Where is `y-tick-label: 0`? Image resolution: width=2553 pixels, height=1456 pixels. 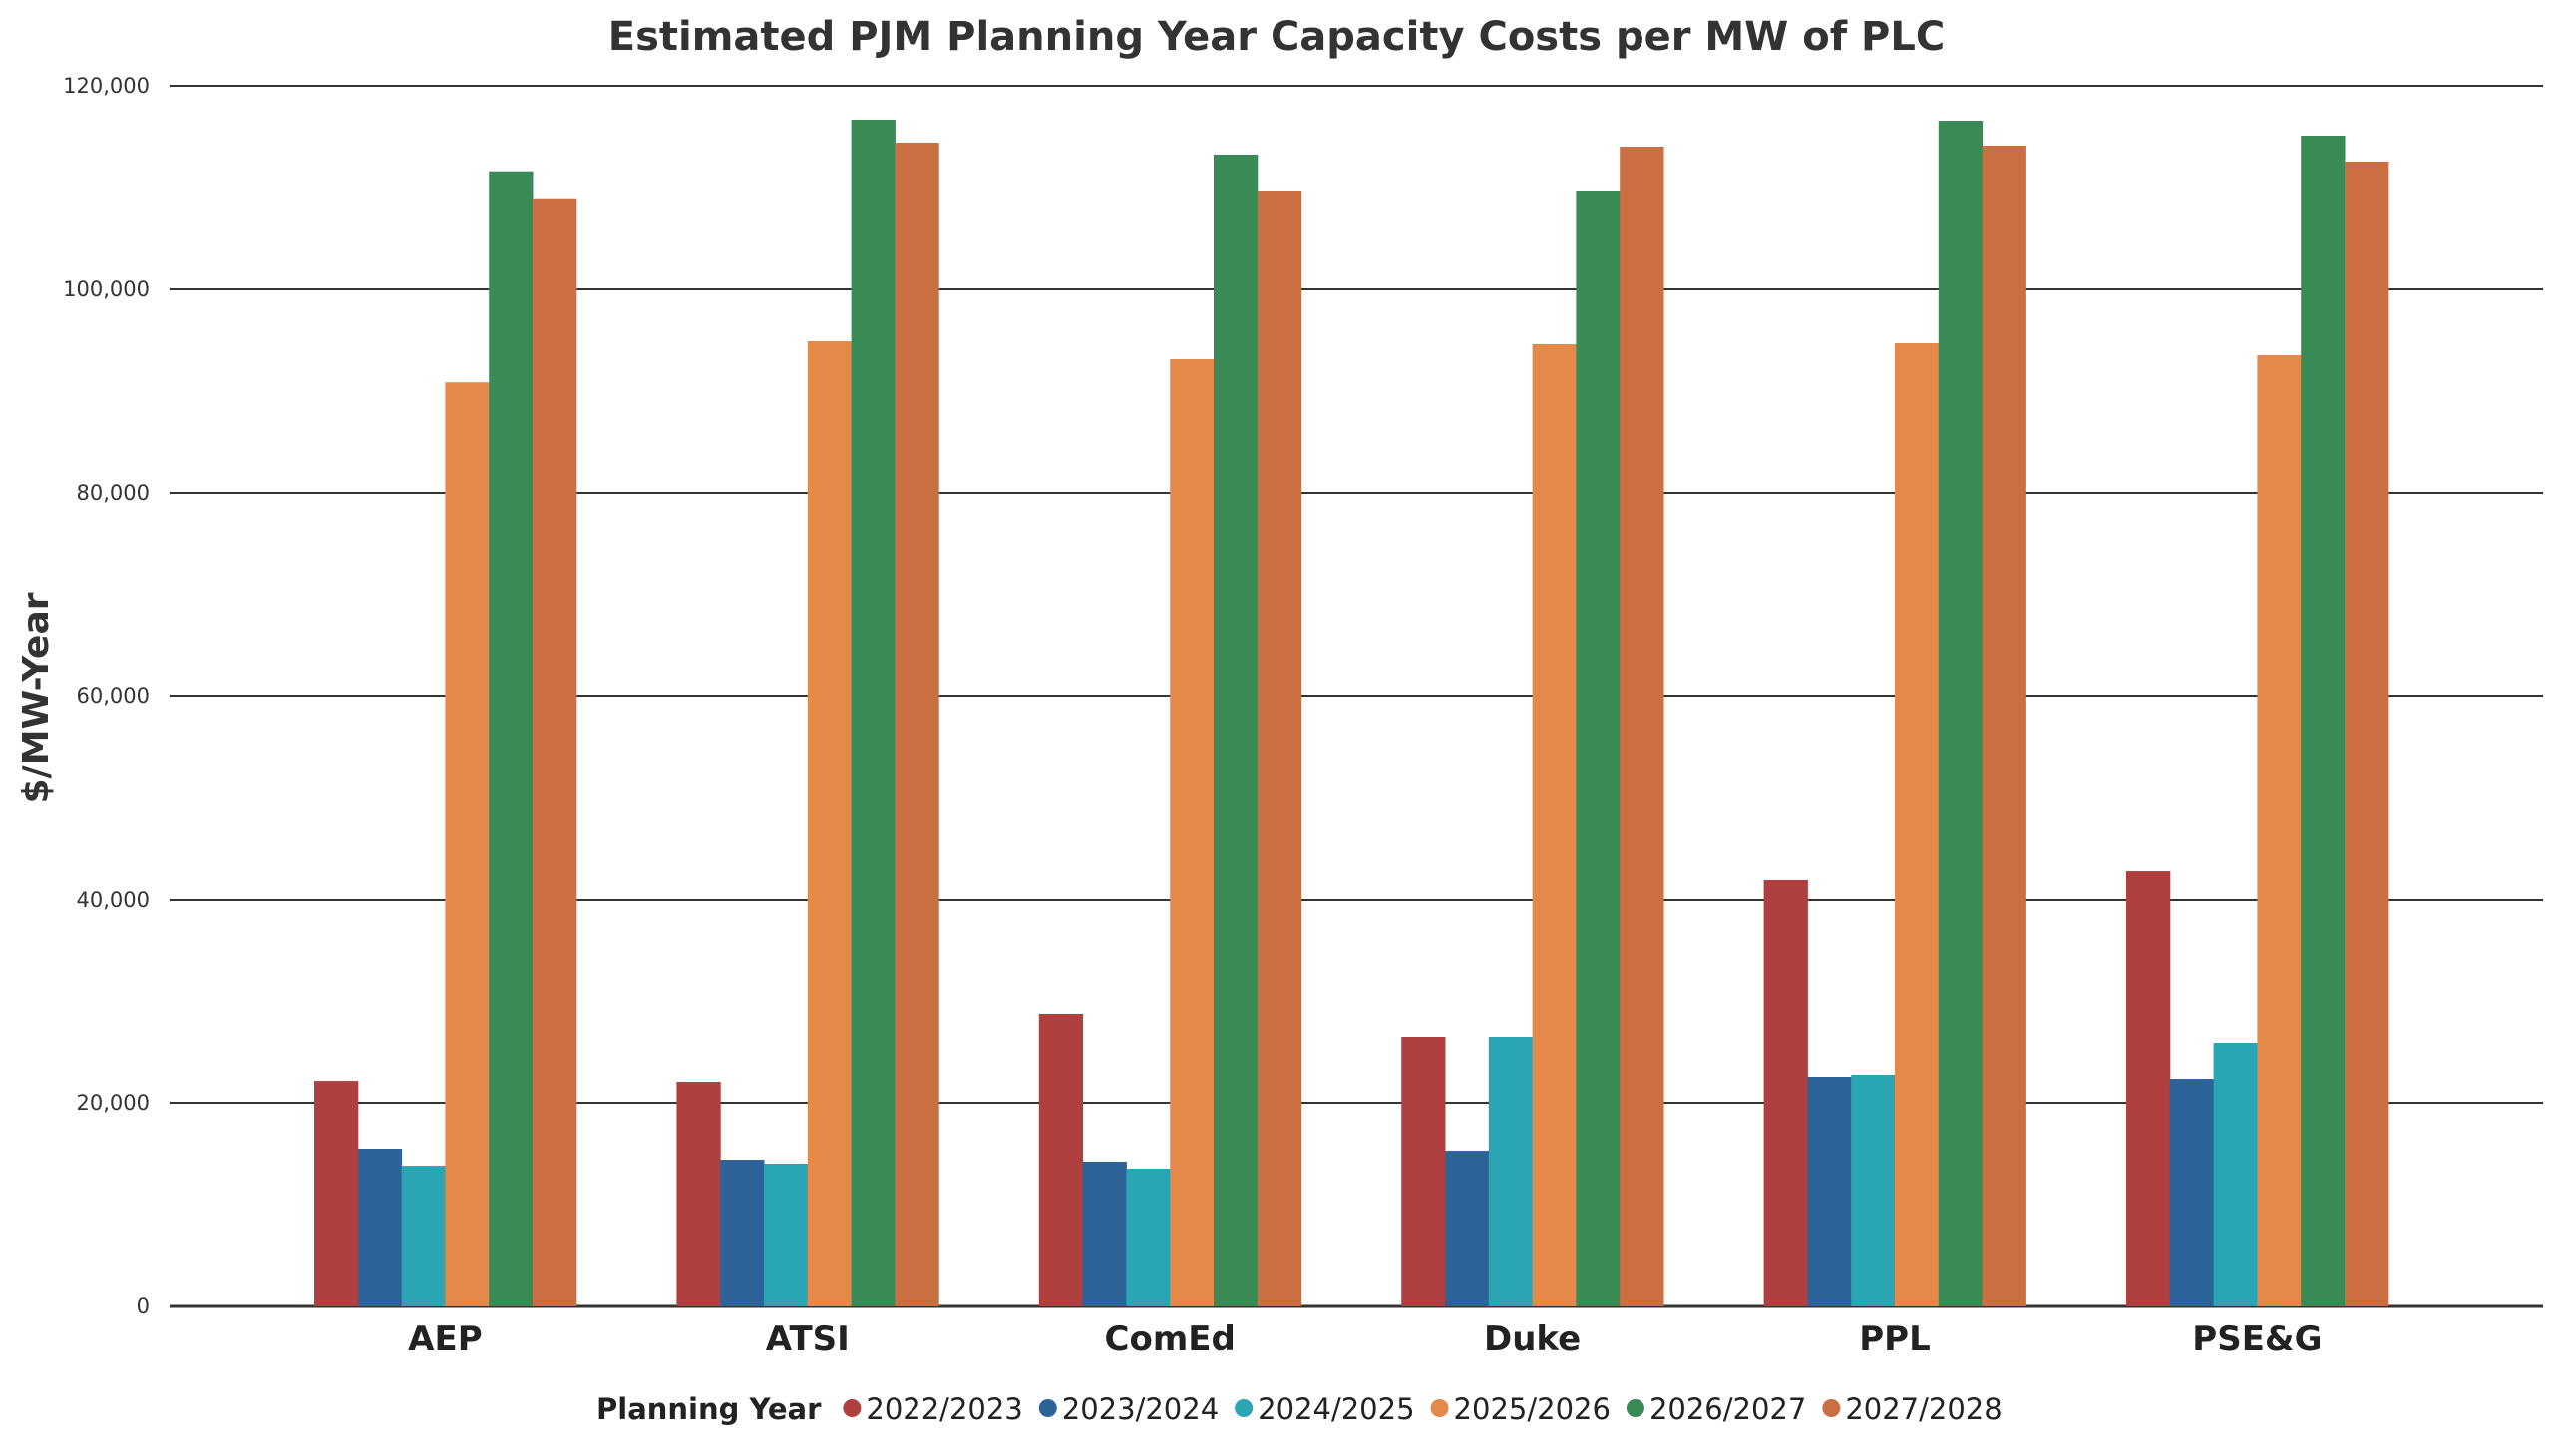 y-tick-label: 0 is located at coordinates (144, 1306).